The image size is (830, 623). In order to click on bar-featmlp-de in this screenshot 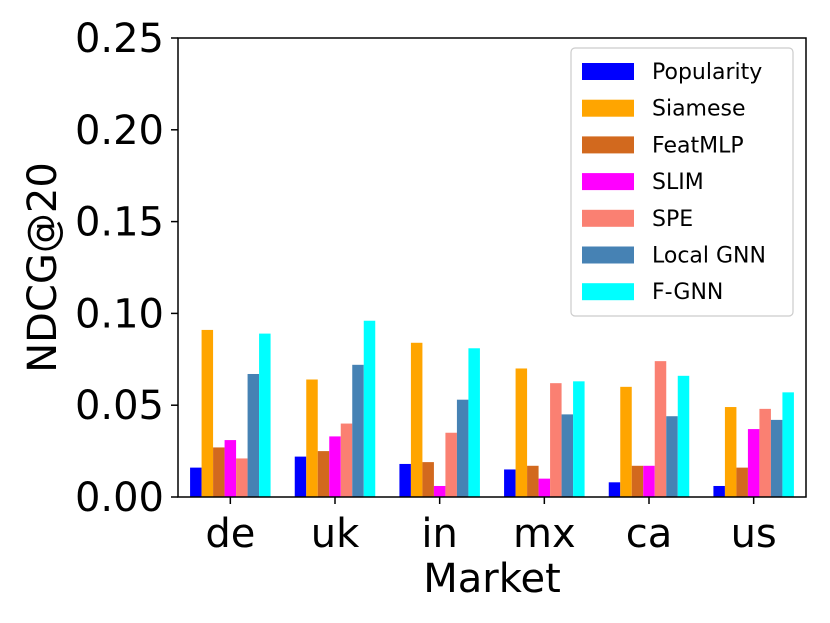, I will do `click(219, 472)`.